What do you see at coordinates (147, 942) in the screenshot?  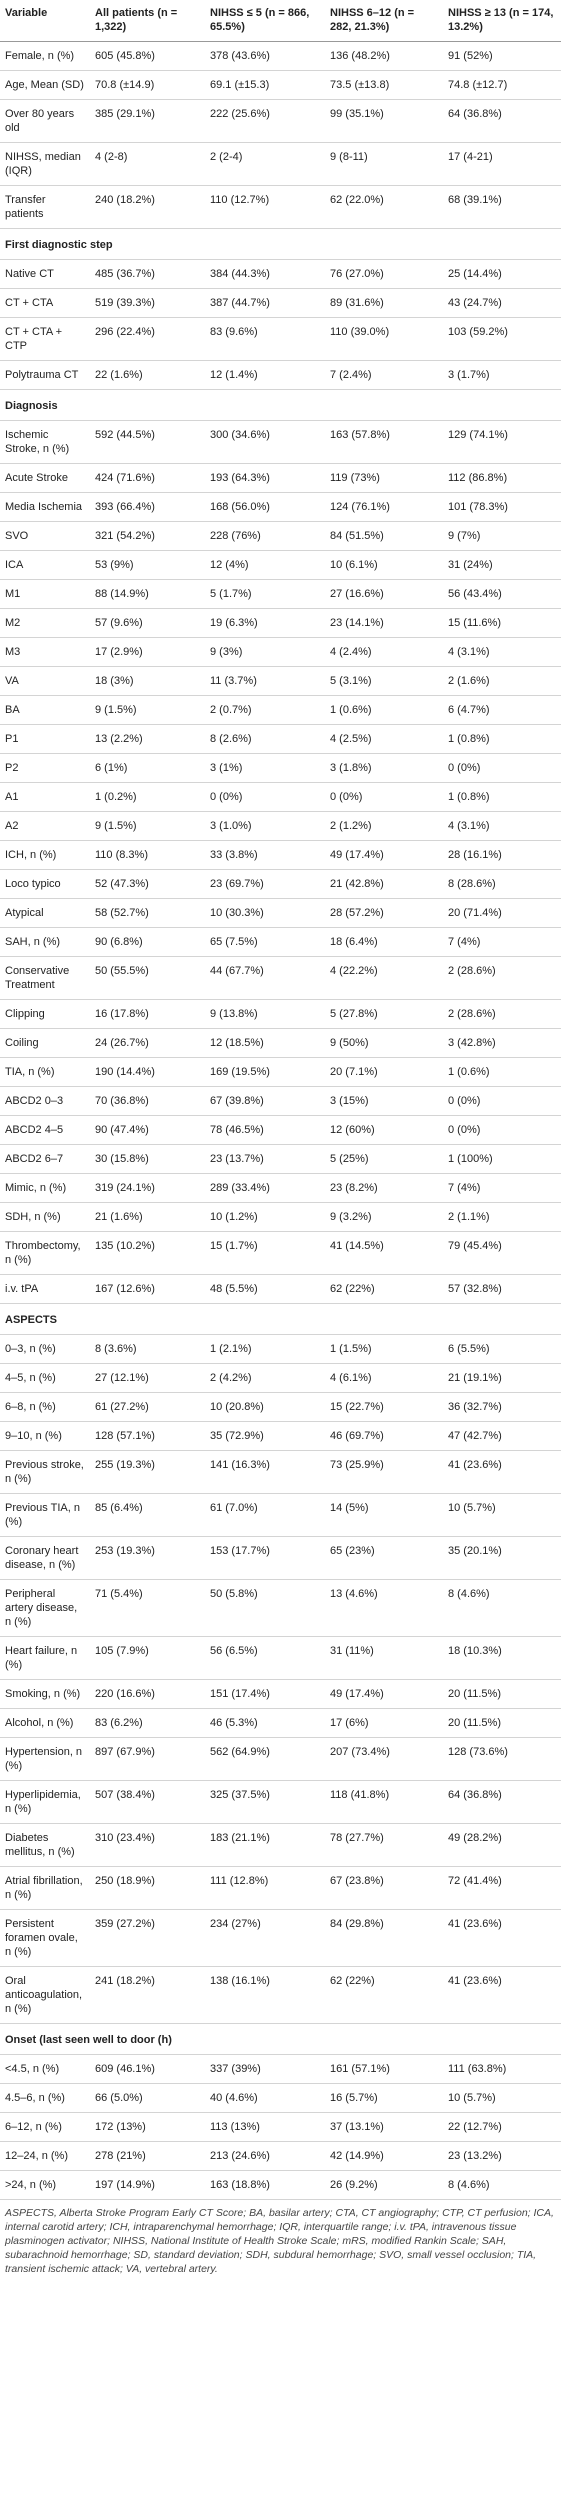 I see `cell: 90 (6.8%)` at bounding box center [147, 942].